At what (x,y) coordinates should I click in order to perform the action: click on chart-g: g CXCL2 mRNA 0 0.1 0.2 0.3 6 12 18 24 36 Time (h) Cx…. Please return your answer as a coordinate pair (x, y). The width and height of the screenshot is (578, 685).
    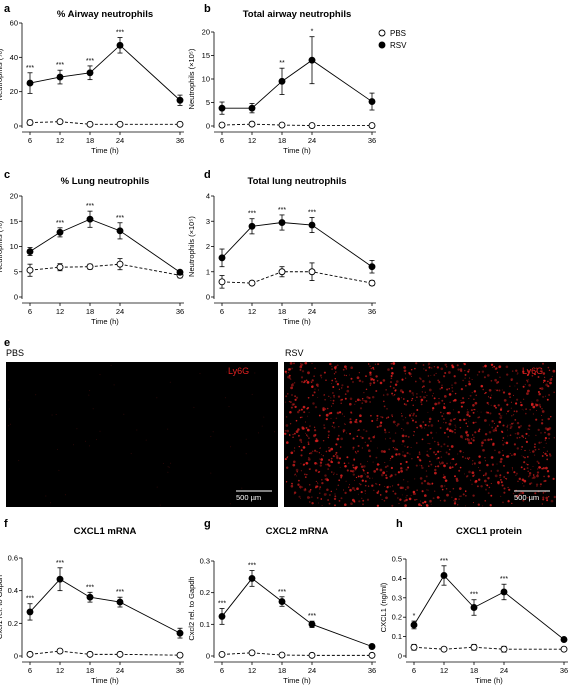
    Looking at the image, I should click on (281, 601).